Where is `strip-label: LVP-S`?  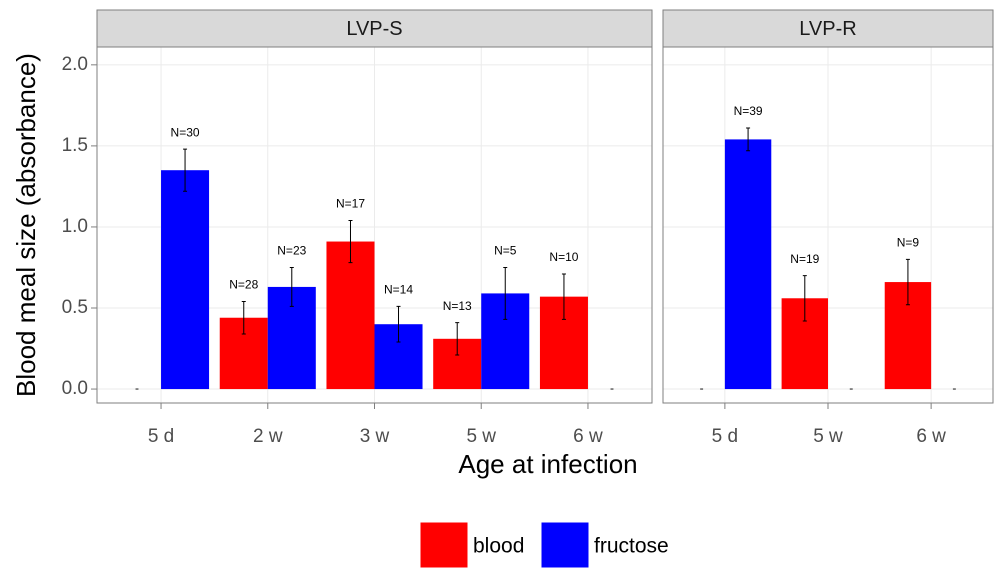 strip-label: LVP-S is located at coordinates (374, 29).